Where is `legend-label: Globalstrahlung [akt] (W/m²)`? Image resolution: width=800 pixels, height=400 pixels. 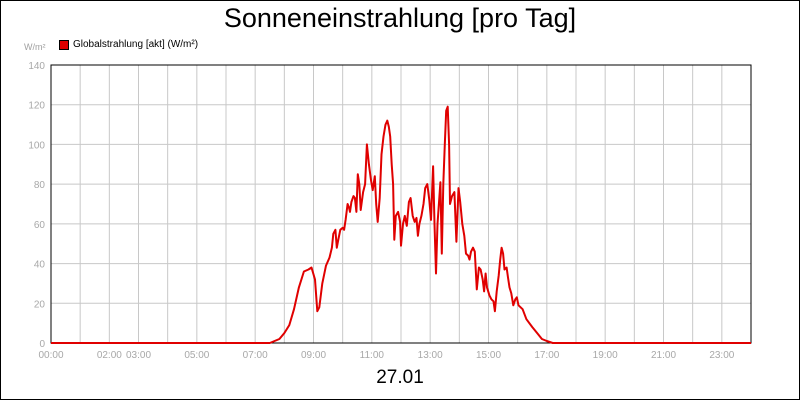 legend-label: Globalstrahlung [akt] (W/m²) is located at coordinates (136, 44).